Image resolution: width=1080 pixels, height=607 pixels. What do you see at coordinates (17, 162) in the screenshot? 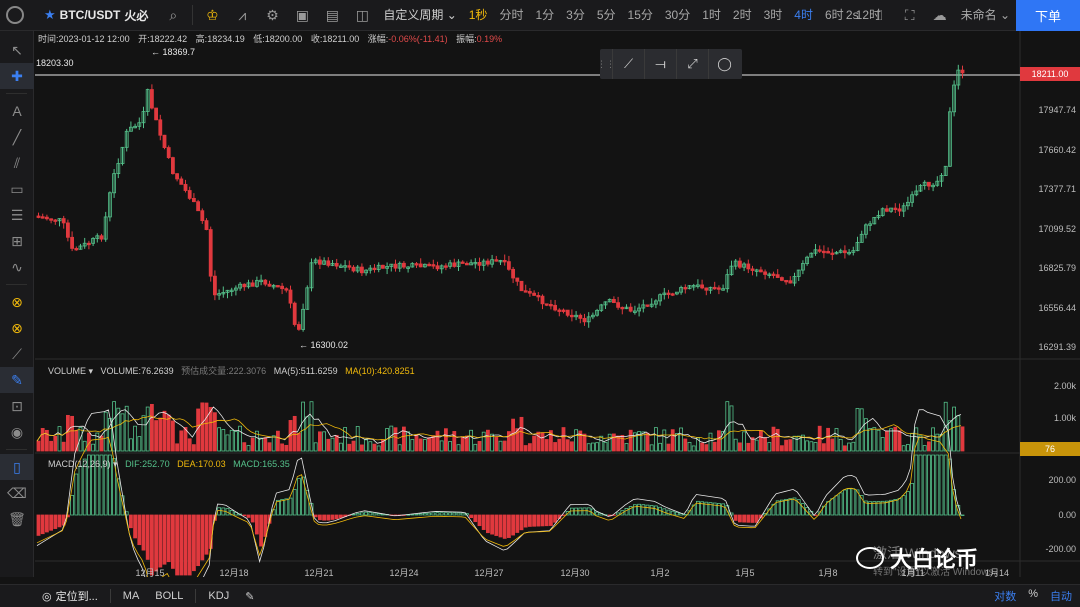
I see `pitchfork-icon: ⫽` at bounding box center [17, 162].